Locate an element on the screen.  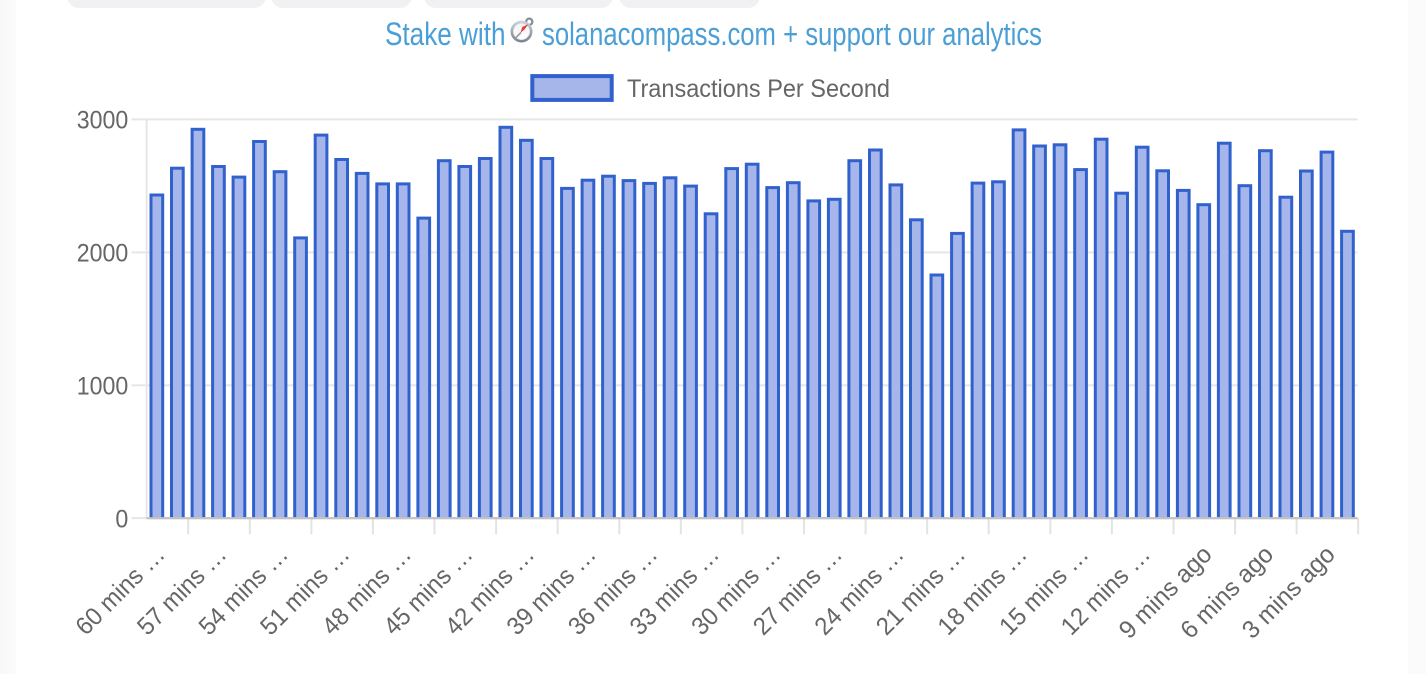
svg-text: 1000 is located at coordinates (103, 386).